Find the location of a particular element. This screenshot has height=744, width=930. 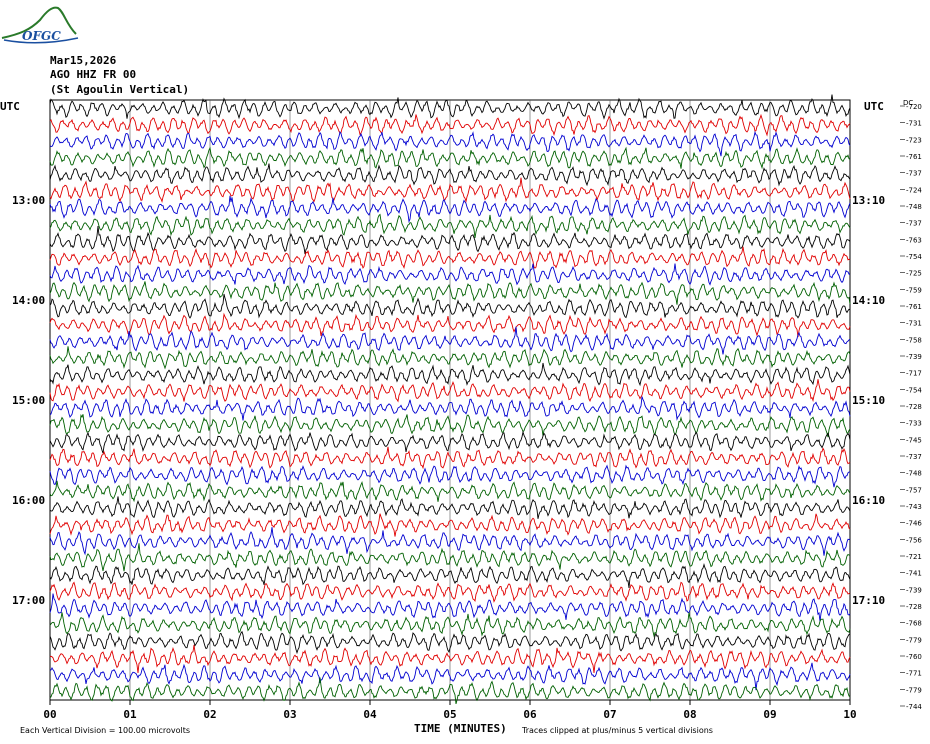

logo-text: OFGC is located at coordinates (41, 36).